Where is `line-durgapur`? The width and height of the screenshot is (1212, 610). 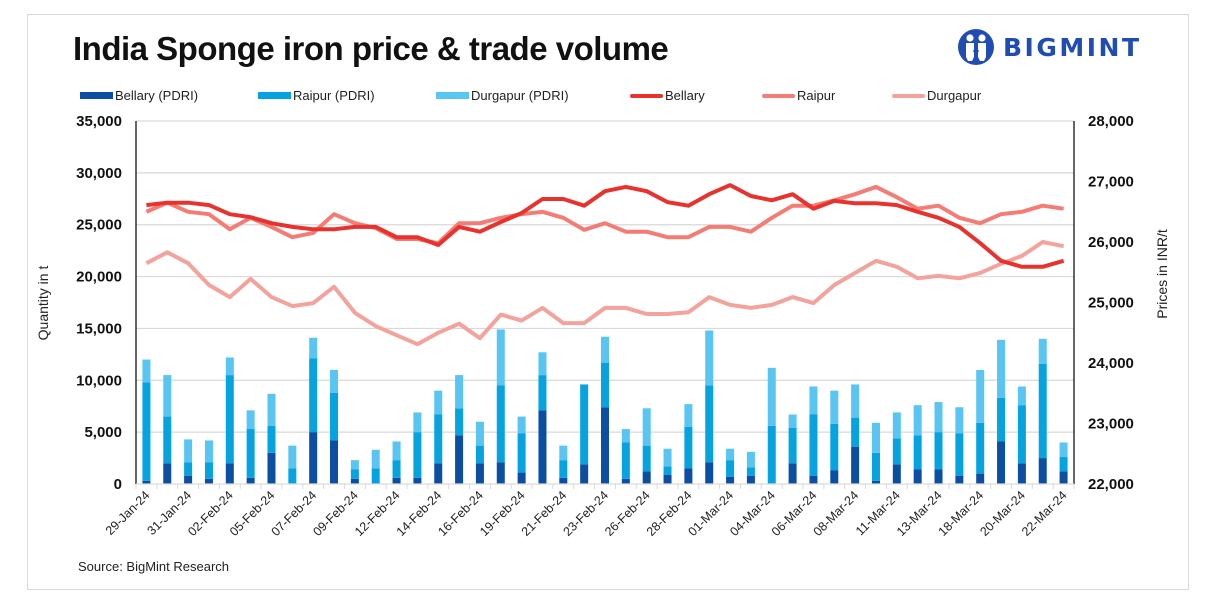
line-durgapur is located at coordinates (604, 293).